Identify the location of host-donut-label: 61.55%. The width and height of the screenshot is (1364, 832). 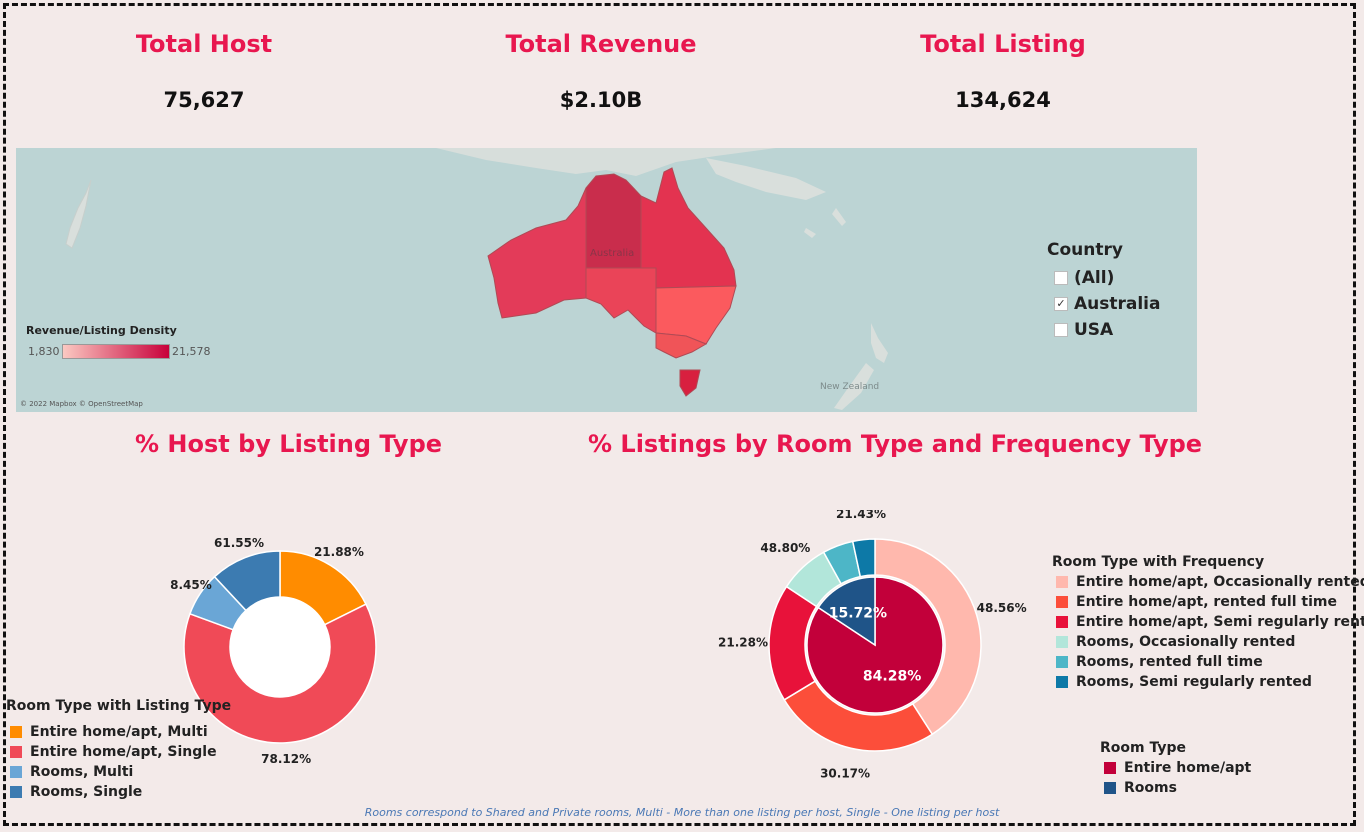
(239, 543).